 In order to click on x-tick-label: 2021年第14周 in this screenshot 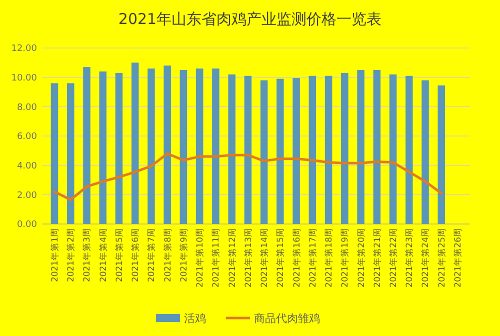, I will do `click(264, 258)`.